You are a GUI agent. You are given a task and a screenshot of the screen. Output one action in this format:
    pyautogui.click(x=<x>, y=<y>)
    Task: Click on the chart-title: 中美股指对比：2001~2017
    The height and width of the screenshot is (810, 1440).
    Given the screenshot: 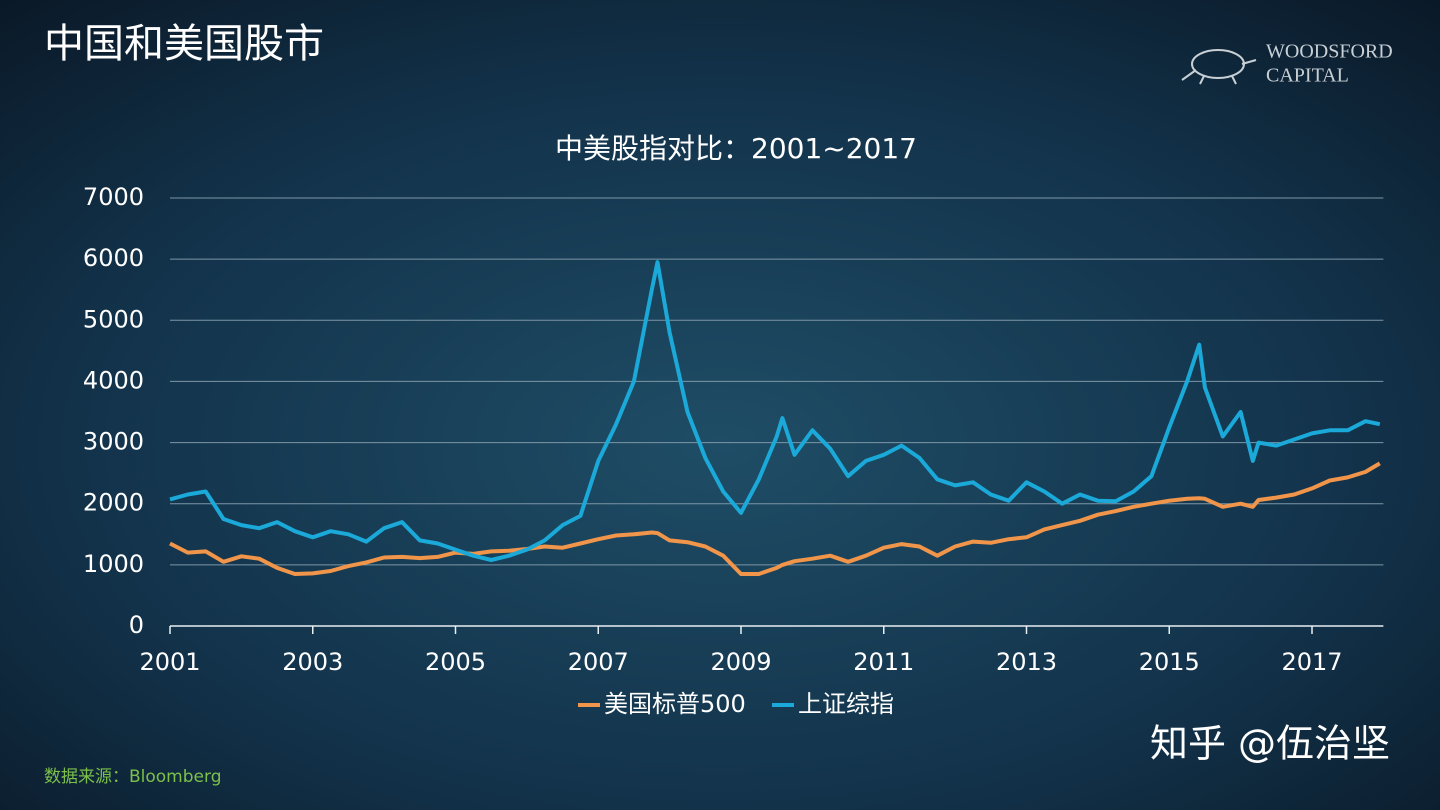 What is the action you would take?
    pyautogui.click(x=736, y=148)
    